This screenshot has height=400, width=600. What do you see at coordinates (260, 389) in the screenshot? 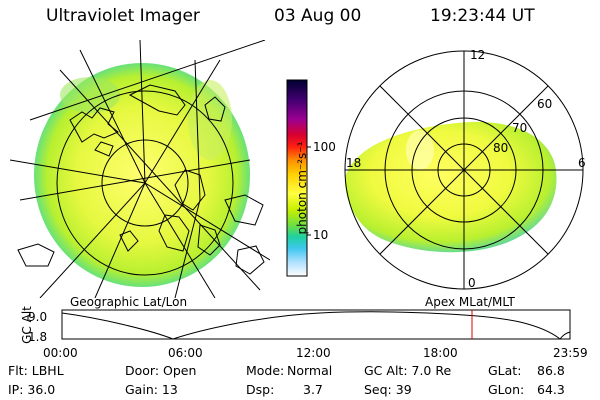
I see `dsp-label: Dsp:` at bounding box center [260, 389].